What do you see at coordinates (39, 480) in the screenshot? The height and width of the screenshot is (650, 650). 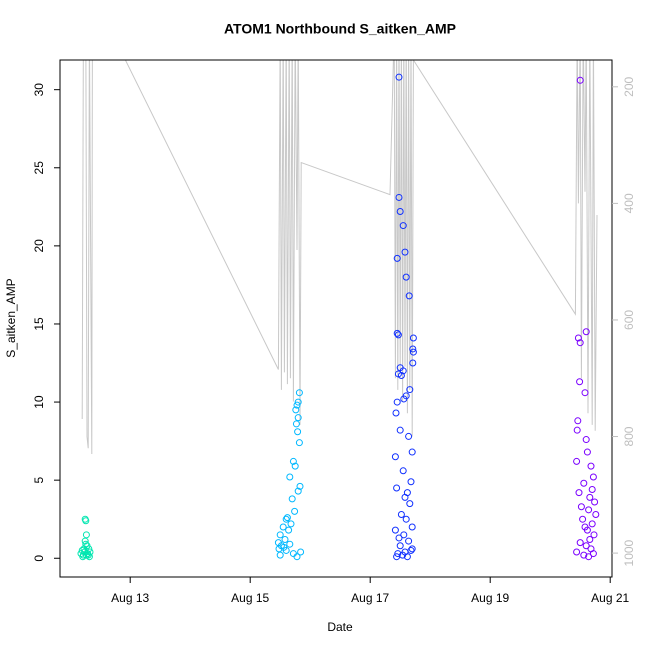 I see `y-tick-label: 5` at bounding box center [39, 480].